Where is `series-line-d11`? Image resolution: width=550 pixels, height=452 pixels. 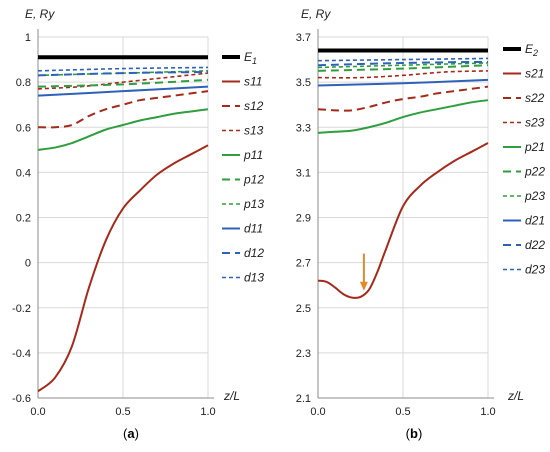 series-line-d11 is located at coordinates (123, 91).